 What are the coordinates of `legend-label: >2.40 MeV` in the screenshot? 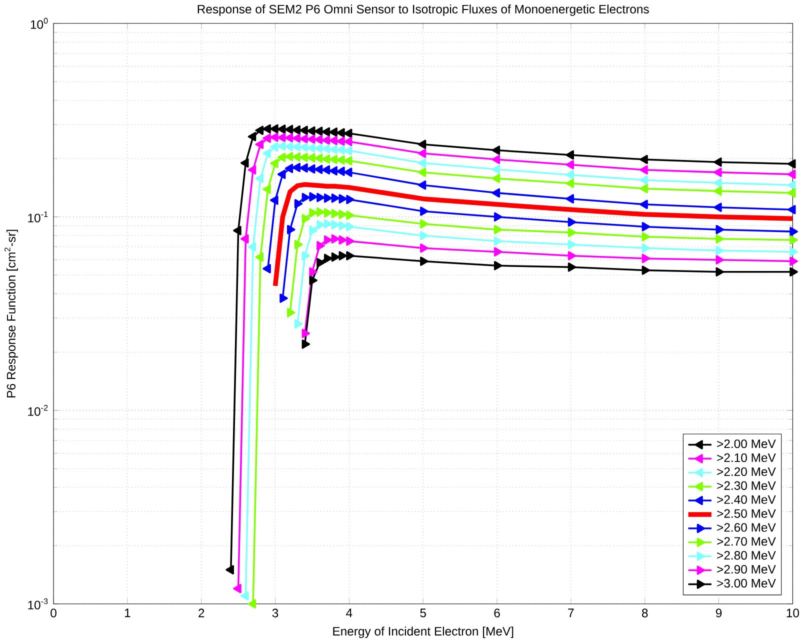 It's located at (746, 499).